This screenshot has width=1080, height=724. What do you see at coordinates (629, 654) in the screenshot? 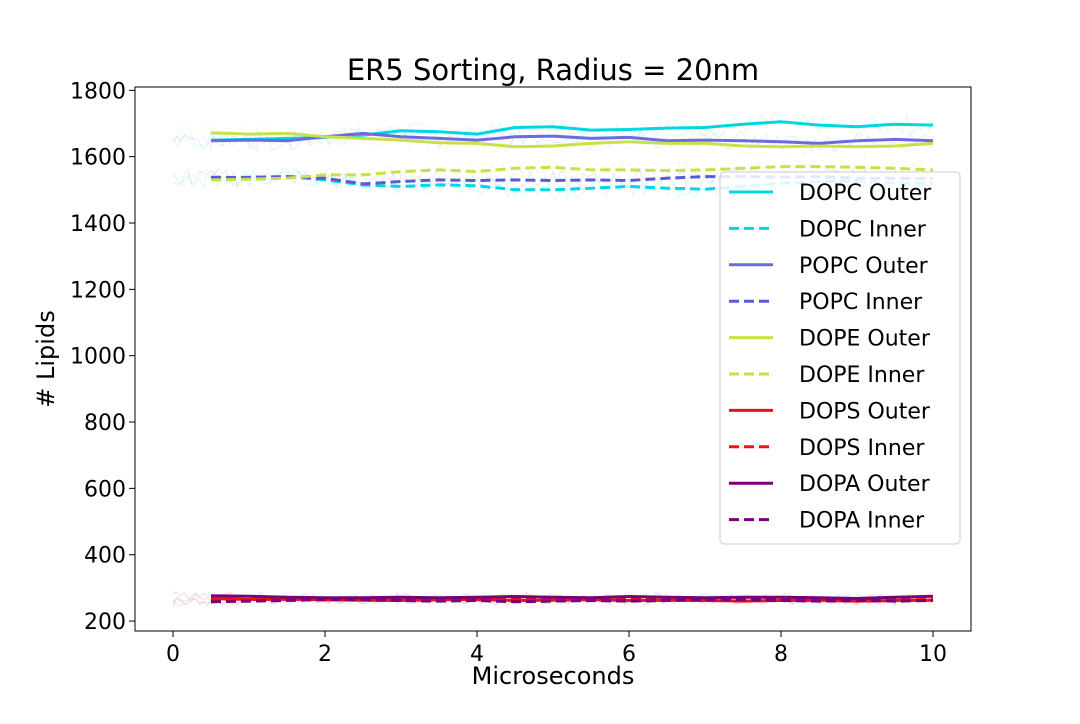
I see `x-tick-label-3: 6` at bounding box center [629, 654].